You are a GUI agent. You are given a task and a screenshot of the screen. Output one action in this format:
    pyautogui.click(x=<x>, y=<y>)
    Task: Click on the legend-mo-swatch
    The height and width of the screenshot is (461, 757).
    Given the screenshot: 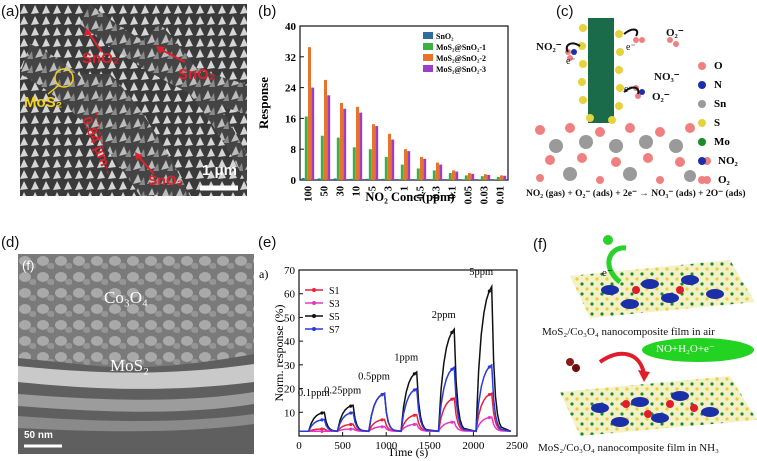 What is the action you would take?
    pyautogui.click(x=702, y=141)
    